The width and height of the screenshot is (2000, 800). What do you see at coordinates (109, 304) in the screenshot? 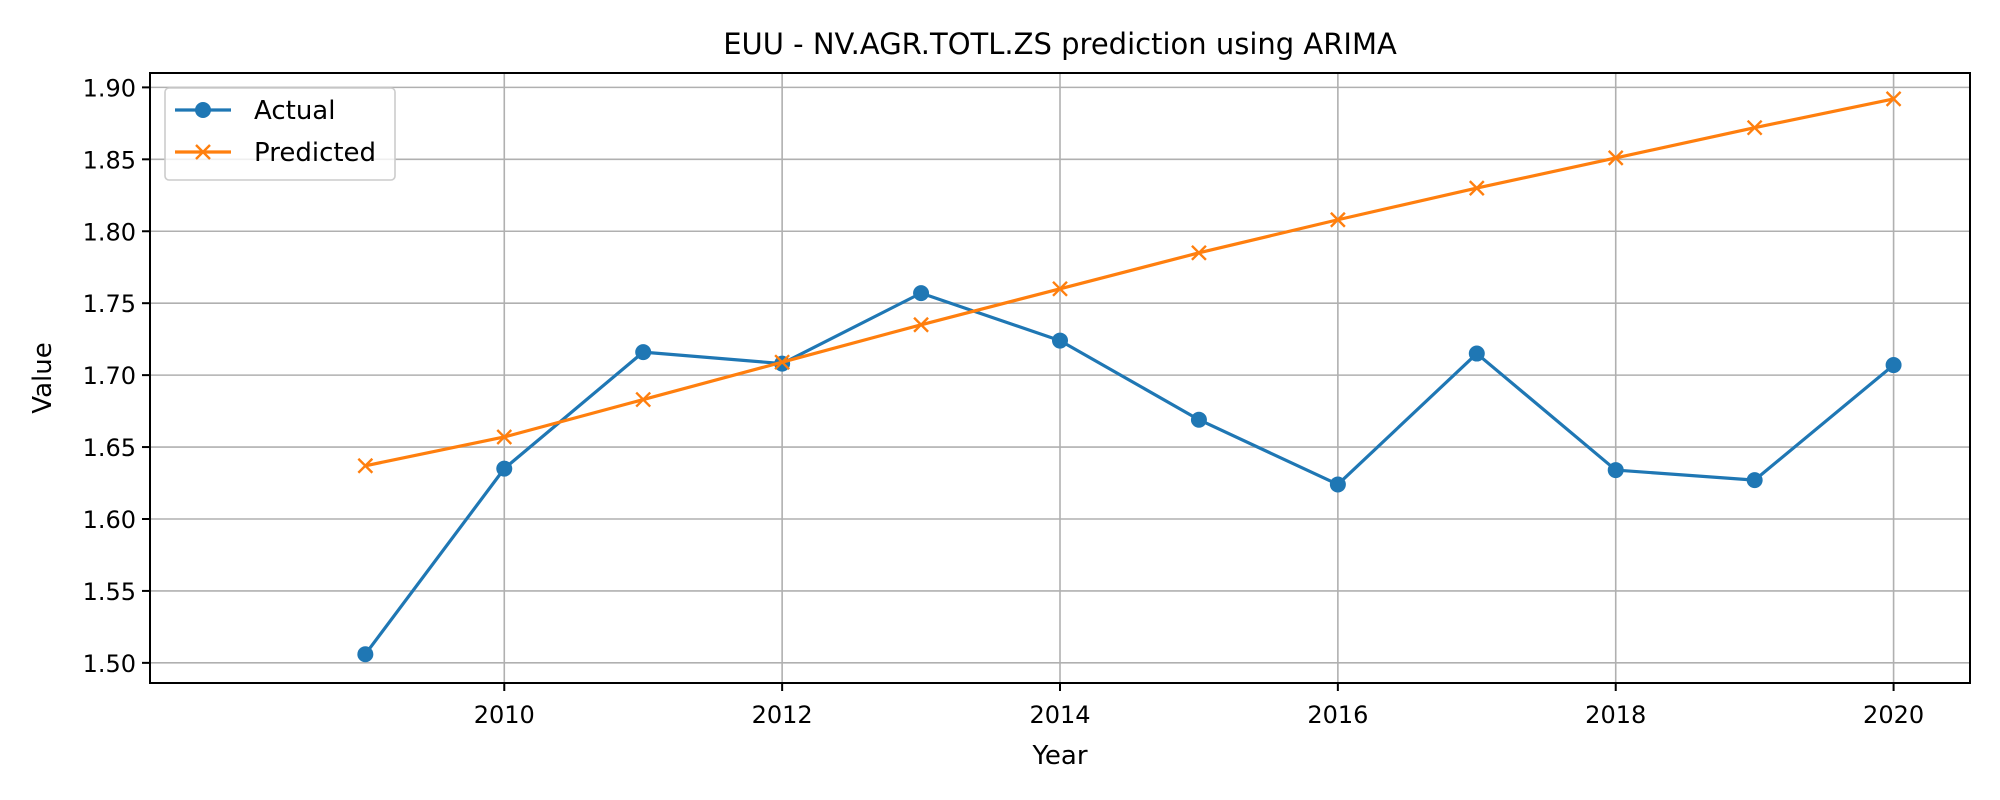
I see `y-tick-label: 1.75` at bounding box center [109, 304].